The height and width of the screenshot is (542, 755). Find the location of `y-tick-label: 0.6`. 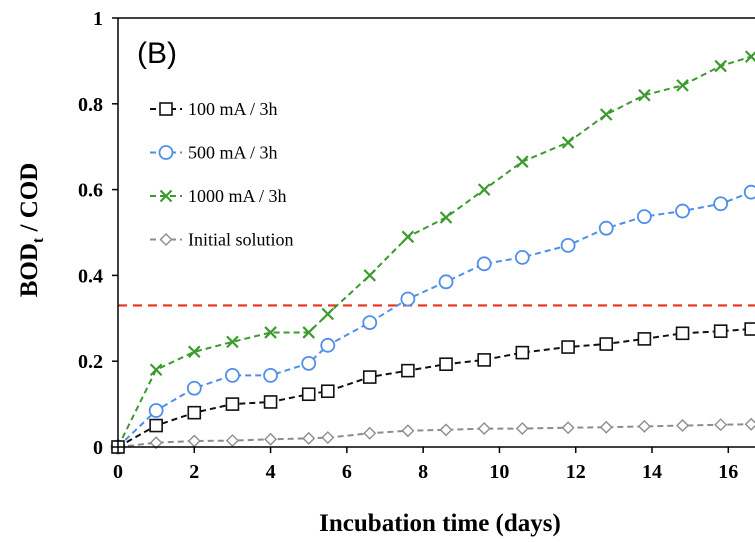

y-tick-label: 0.6 is located at coordinates (90, 191).